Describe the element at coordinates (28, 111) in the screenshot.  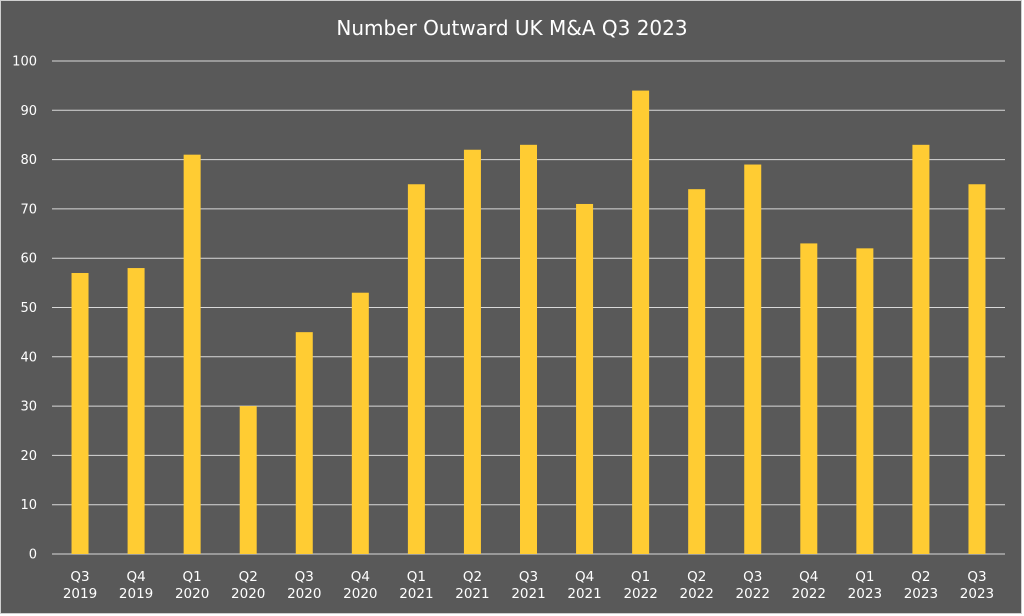
I see `y-tick-label: 90` at that location.